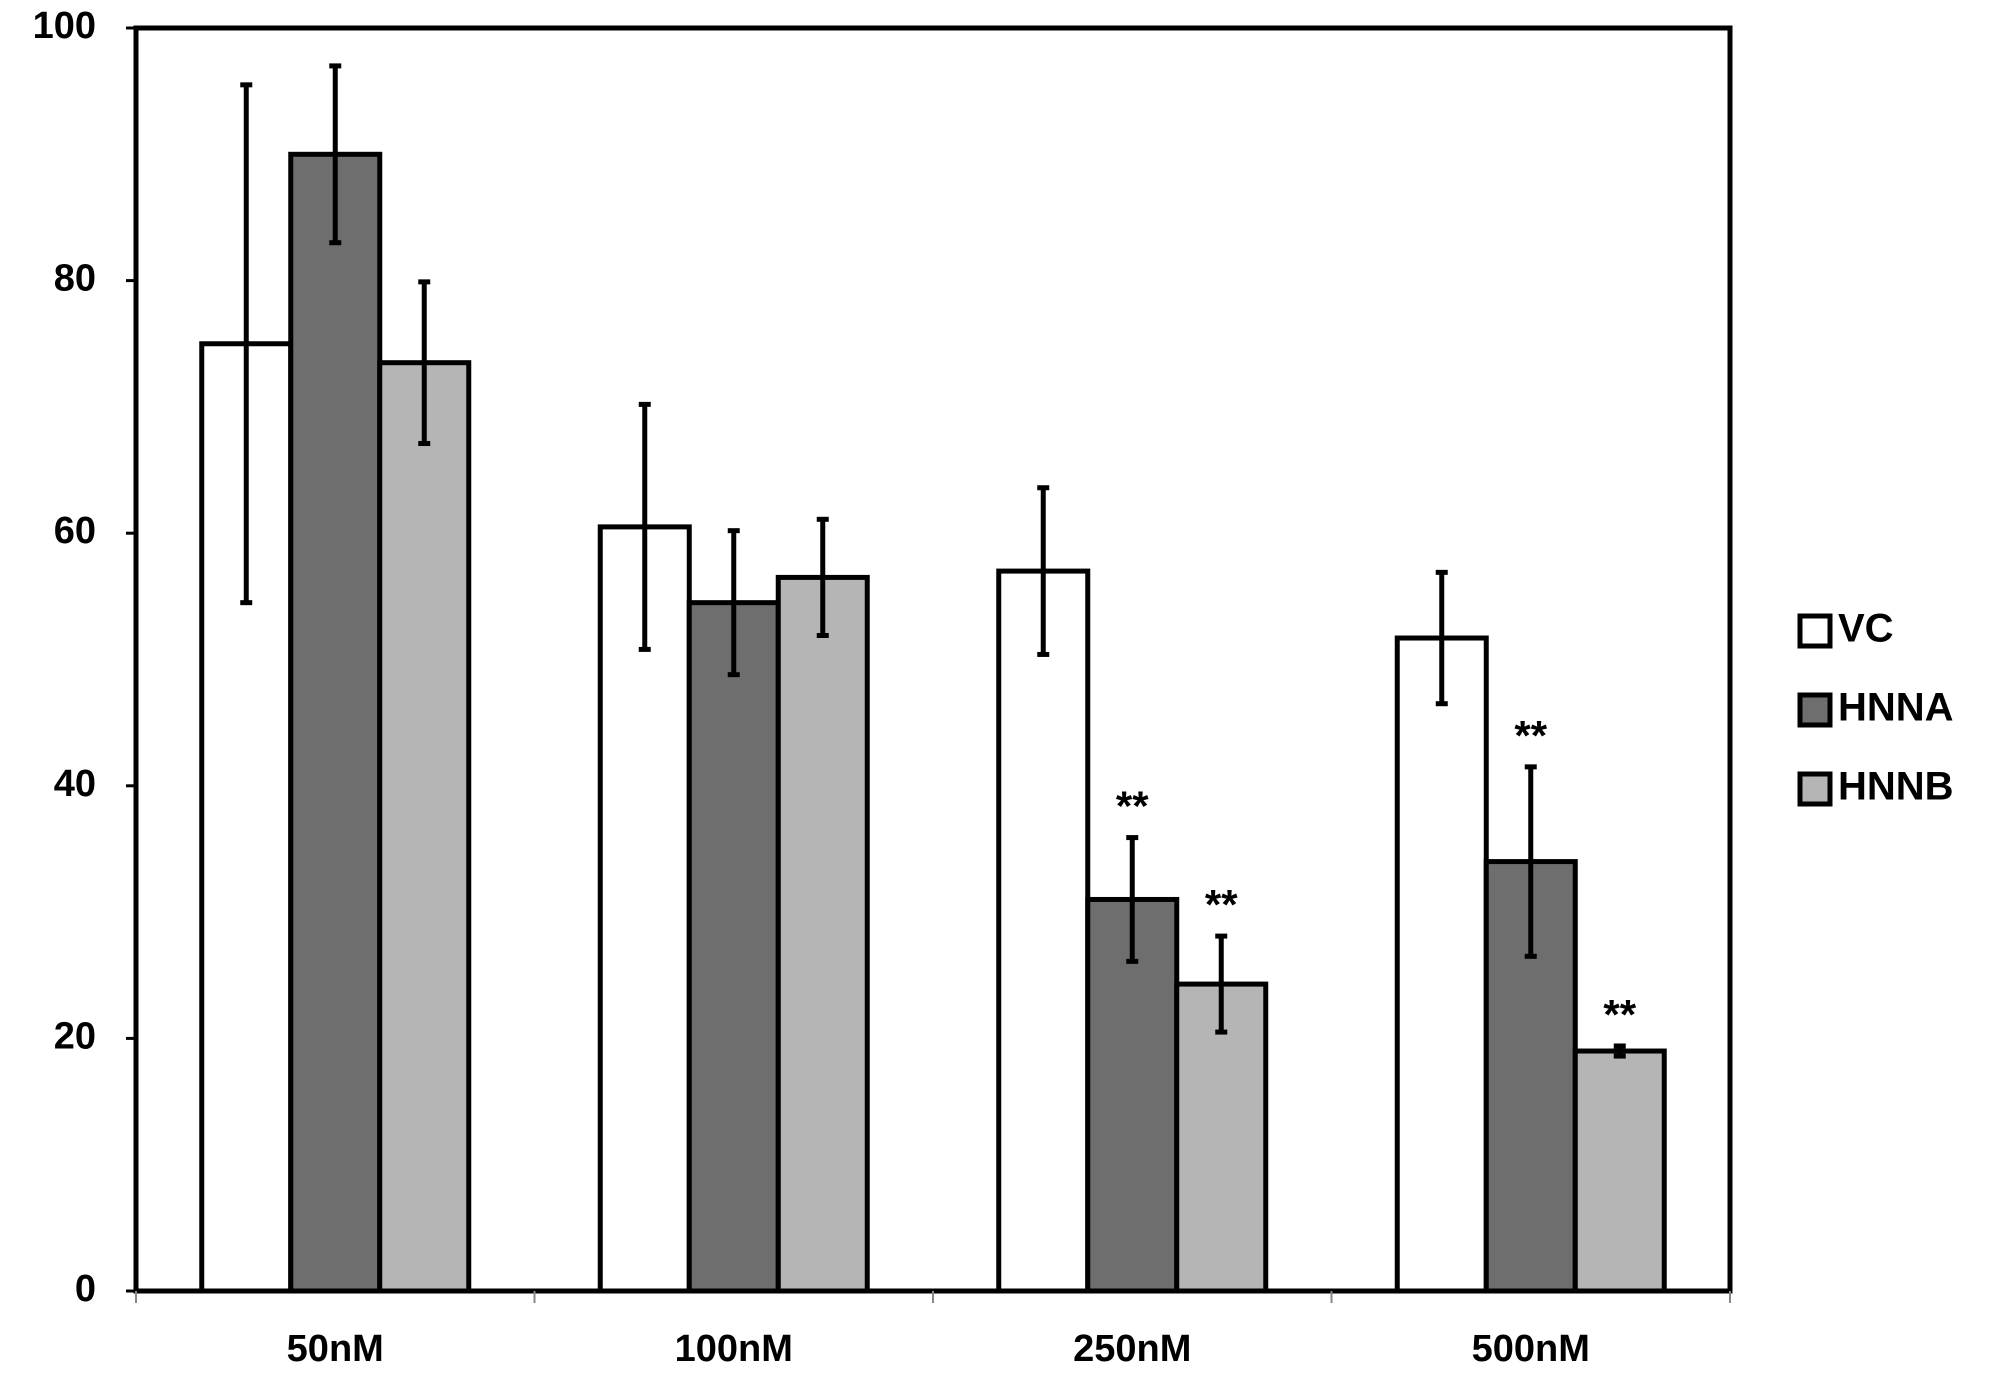 The image size is (2000, 1381). Describe the element at coordinates (85, 1289) in the screenshot. I see `y-tick-label: 0` at that location.